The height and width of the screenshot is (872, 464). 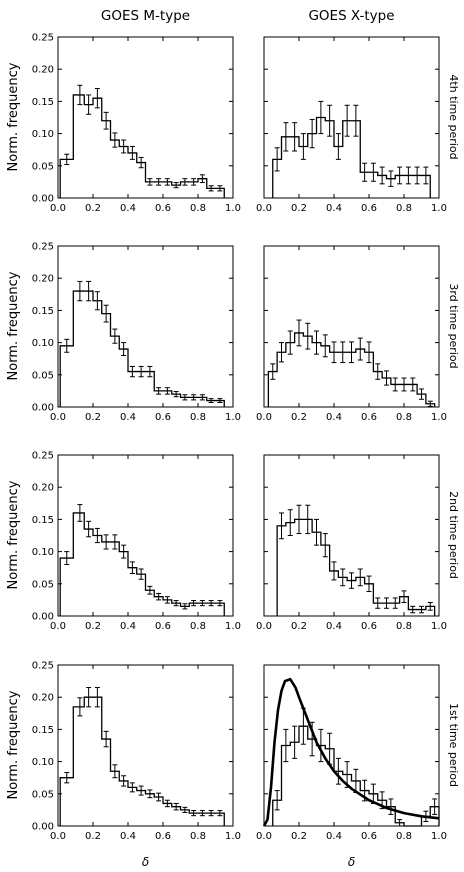 What do you see at coordinates (13, 744) in the screenshot?
I see `ylabel-row4: Norm. frequency` at bounding box center [13, 744].